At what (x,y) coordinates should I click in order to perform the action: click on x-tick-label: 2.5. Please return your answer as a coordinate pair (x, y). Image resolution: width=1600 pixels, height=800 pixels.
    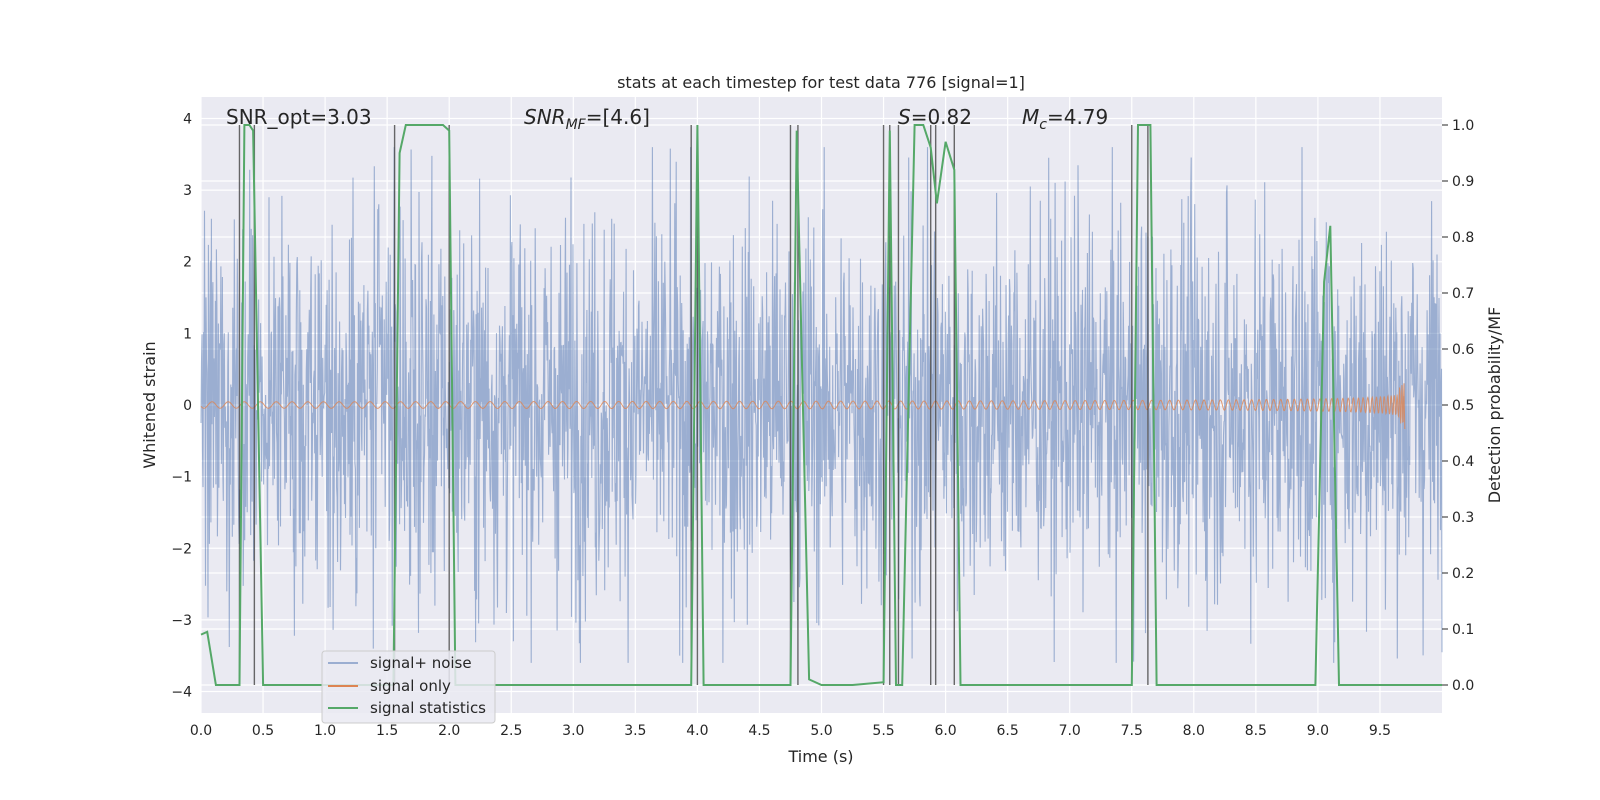
    Looking at the image, I should click on (511, 731).